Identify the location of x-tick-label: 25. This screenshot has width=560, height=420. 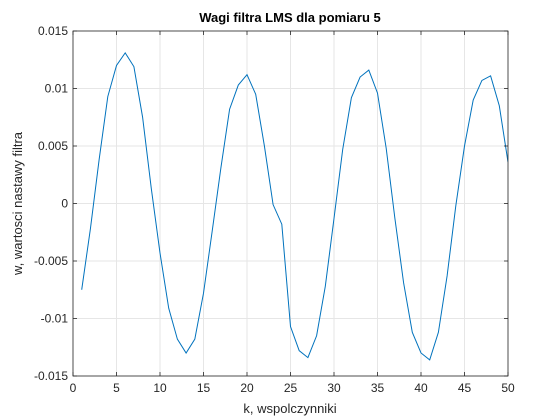
(291, 388).